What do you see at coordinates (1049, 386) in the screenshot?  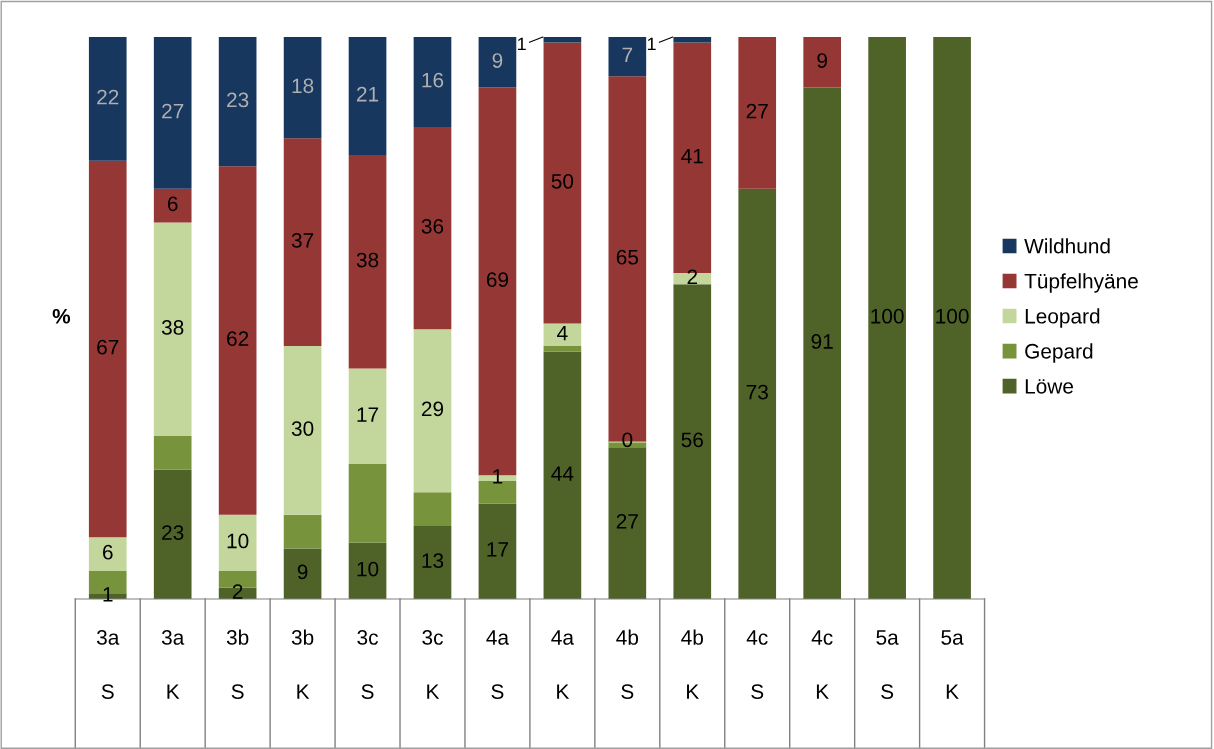 I see `legend-label: Löwe` at bounding box center [1049, 386].